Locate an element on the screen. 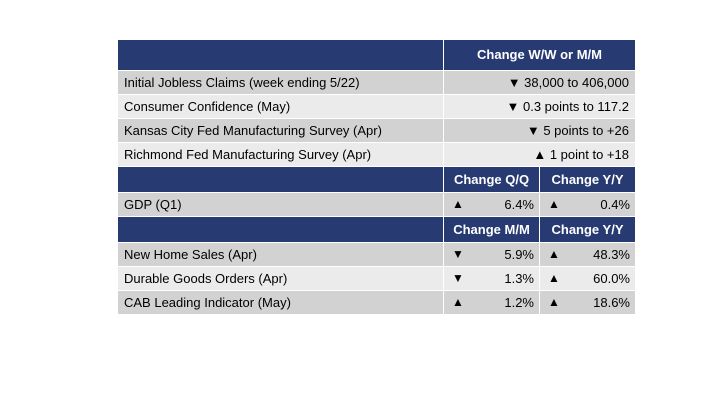 This screenshot has height=400, width=711. yy-value: 60.0% is located at coordinates (611, 278).